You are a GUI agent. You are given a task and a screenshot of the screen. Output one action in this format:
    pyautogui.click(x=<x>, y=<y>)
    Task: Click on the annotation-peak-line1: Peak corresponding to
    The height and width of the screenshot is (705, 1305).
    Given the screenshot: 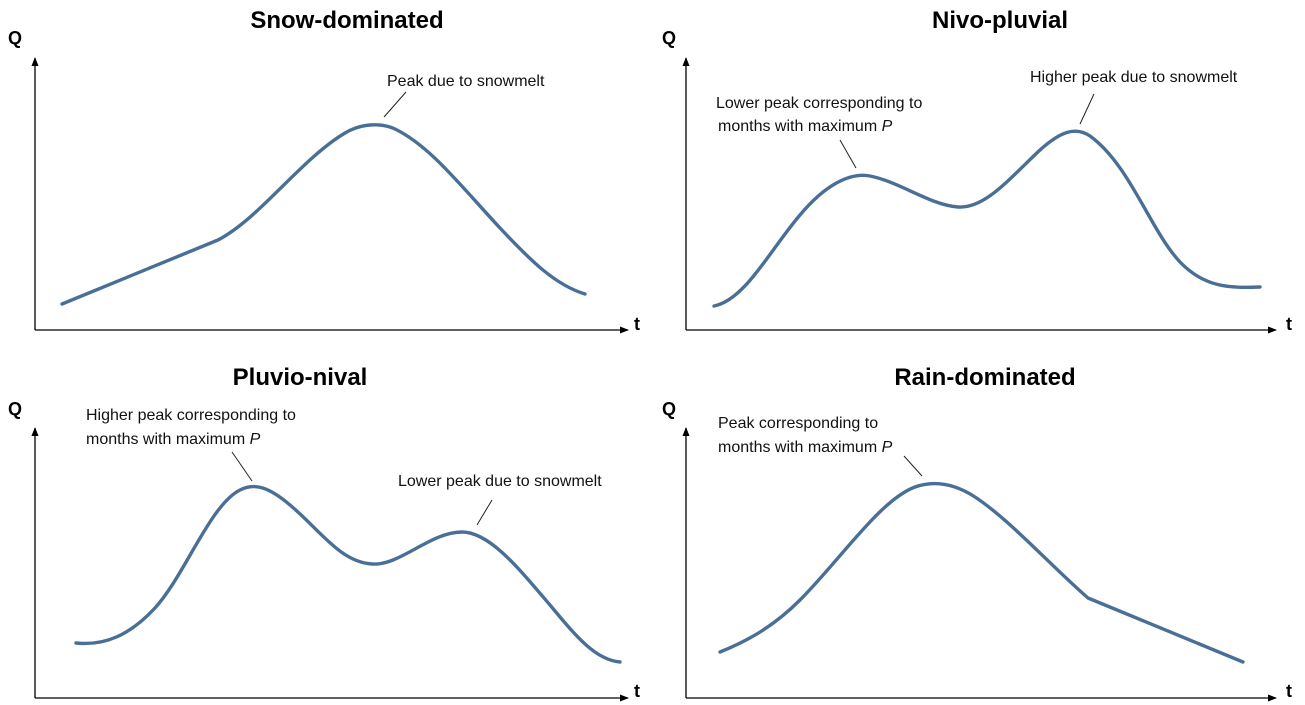 What is the action you would take?
    pyautogui.click(x=798, y=423)
    